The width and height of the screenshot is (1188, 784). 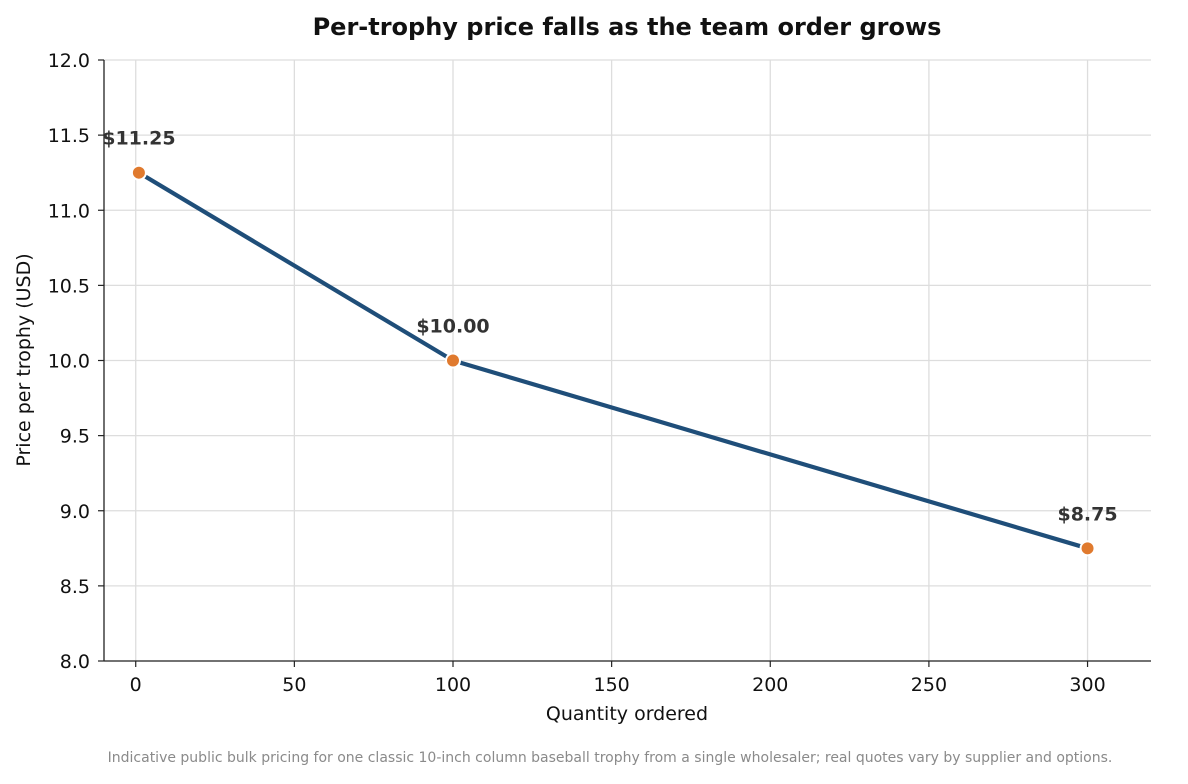 What do you see at coordinates (770, 685) in the screenshot?
I see `x-tick-label: 200` at bounding box center [770, 685].